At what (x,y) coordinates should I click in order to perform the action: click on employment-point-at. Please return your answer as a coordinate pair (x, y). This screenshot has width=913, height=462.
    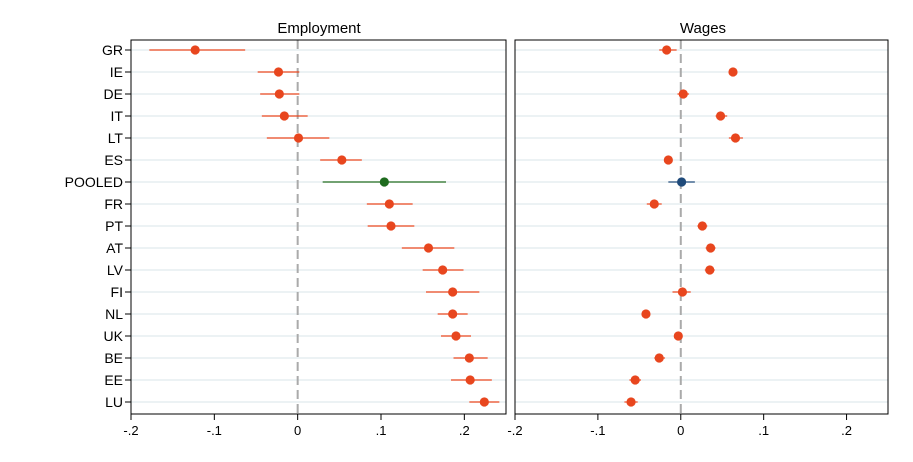
    Looking at the image, I should click on (428, 248).